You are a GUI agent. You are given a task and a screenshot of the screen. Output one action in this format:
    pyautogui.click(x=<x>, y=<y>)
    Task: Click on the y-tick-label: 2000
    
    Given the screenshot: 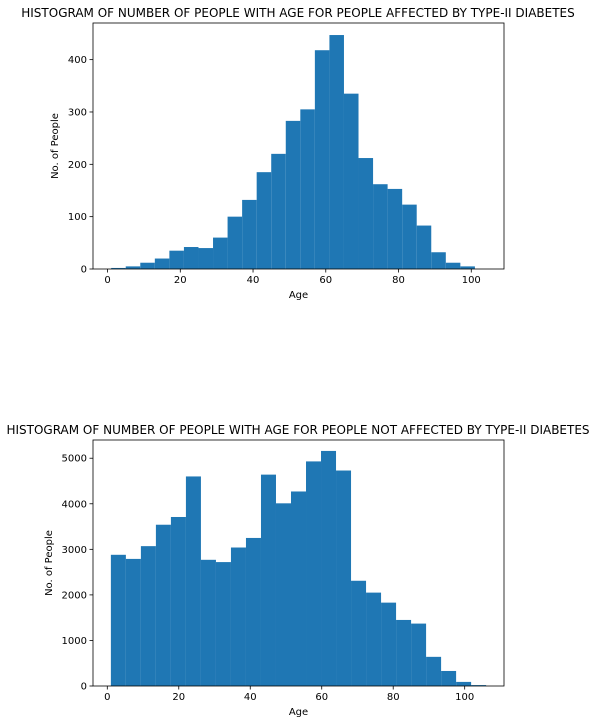 What is the action you would take?
    pyautogui.click(x=74, y=595)
    